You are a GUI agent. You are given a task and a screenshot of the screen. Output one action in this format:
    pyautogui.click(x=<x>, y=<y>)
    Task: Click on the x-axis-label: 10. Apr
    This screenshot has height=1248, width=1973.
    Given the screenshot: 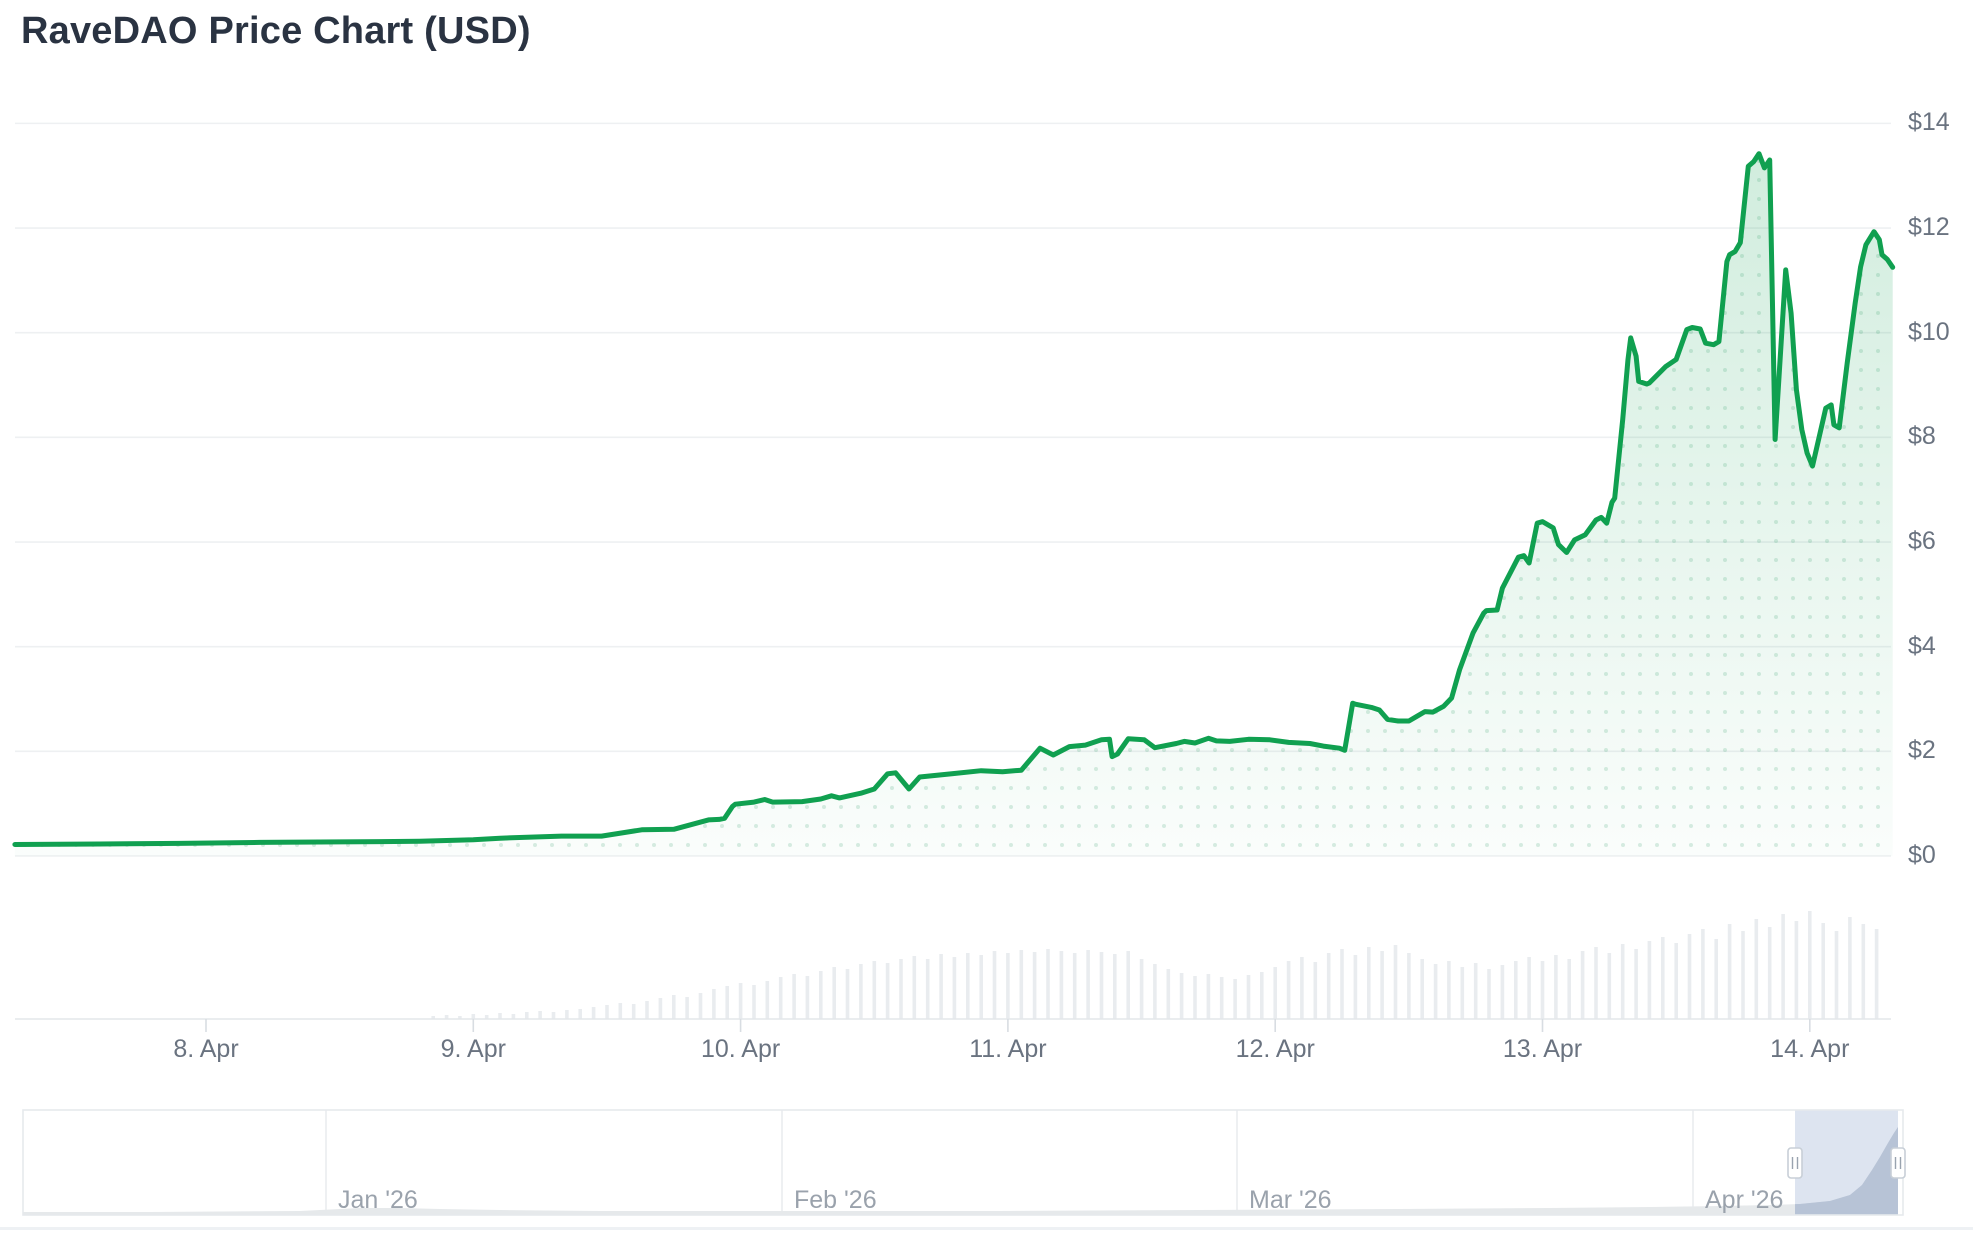 What is the action you would take?
    pyautogui.click(x=740, y=1049)
    